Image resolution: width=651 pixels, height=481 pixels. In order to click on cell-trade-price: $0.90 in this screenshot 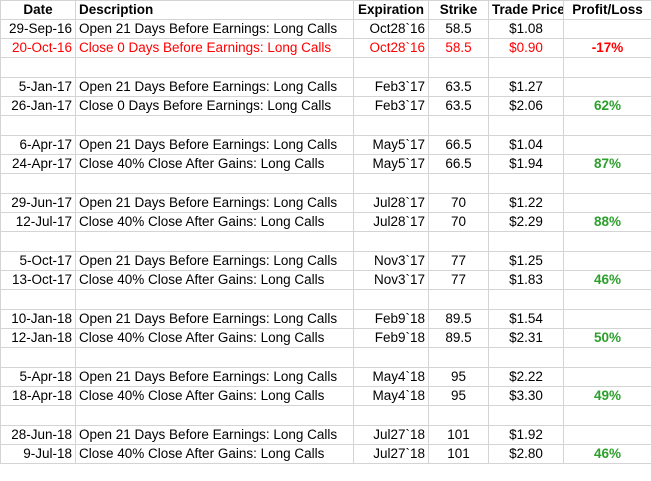, I will do `click(526, 48)`.